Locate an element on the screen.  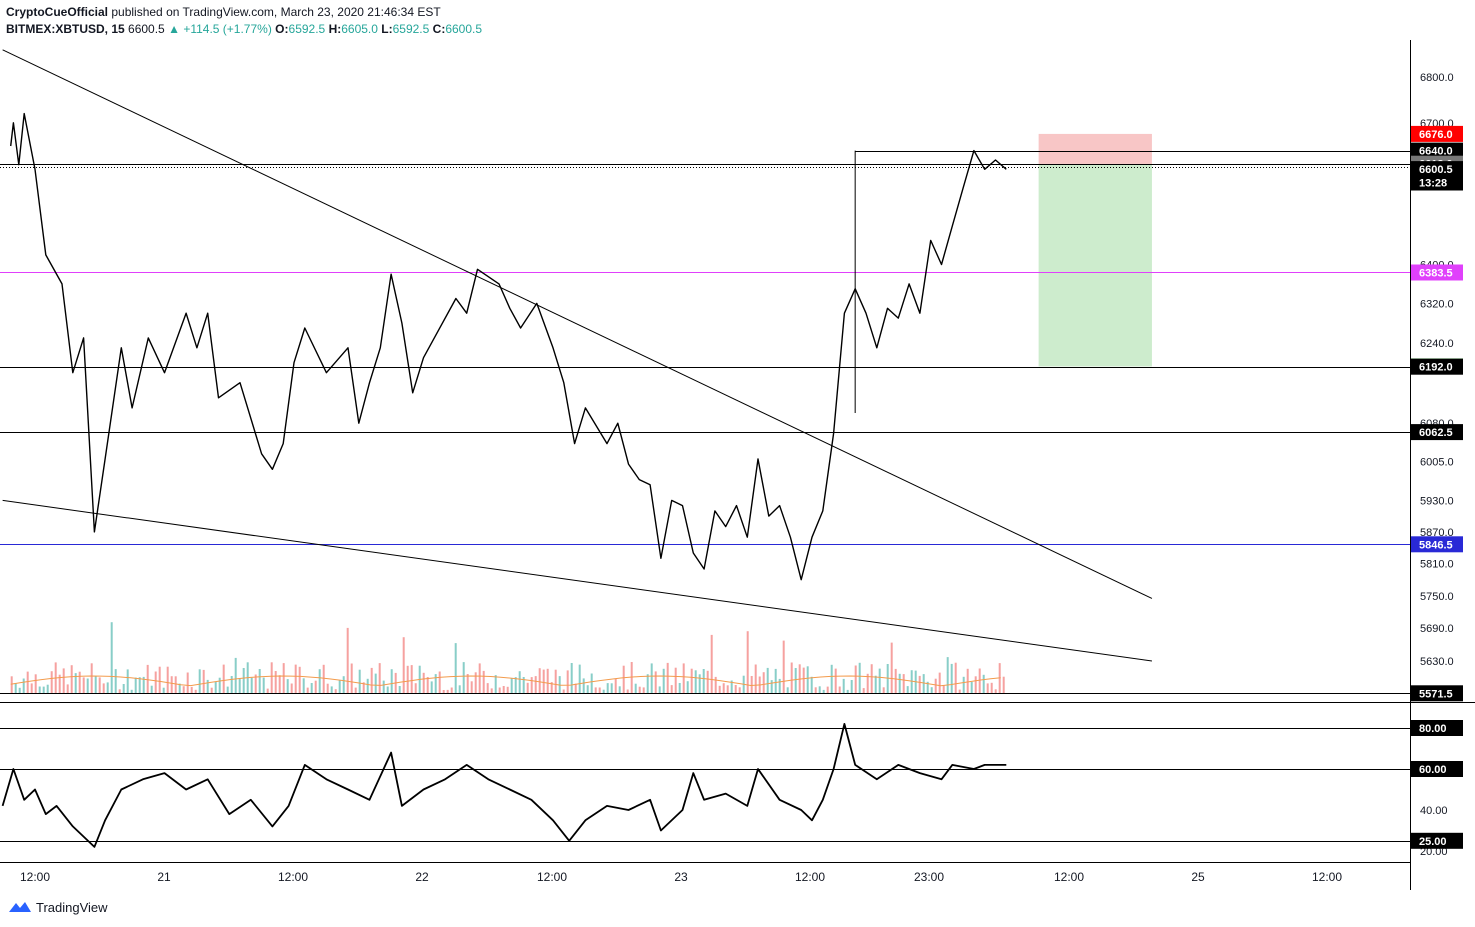
price-label-level-6640: 6640.0 is located at coordinates (1436, 152).